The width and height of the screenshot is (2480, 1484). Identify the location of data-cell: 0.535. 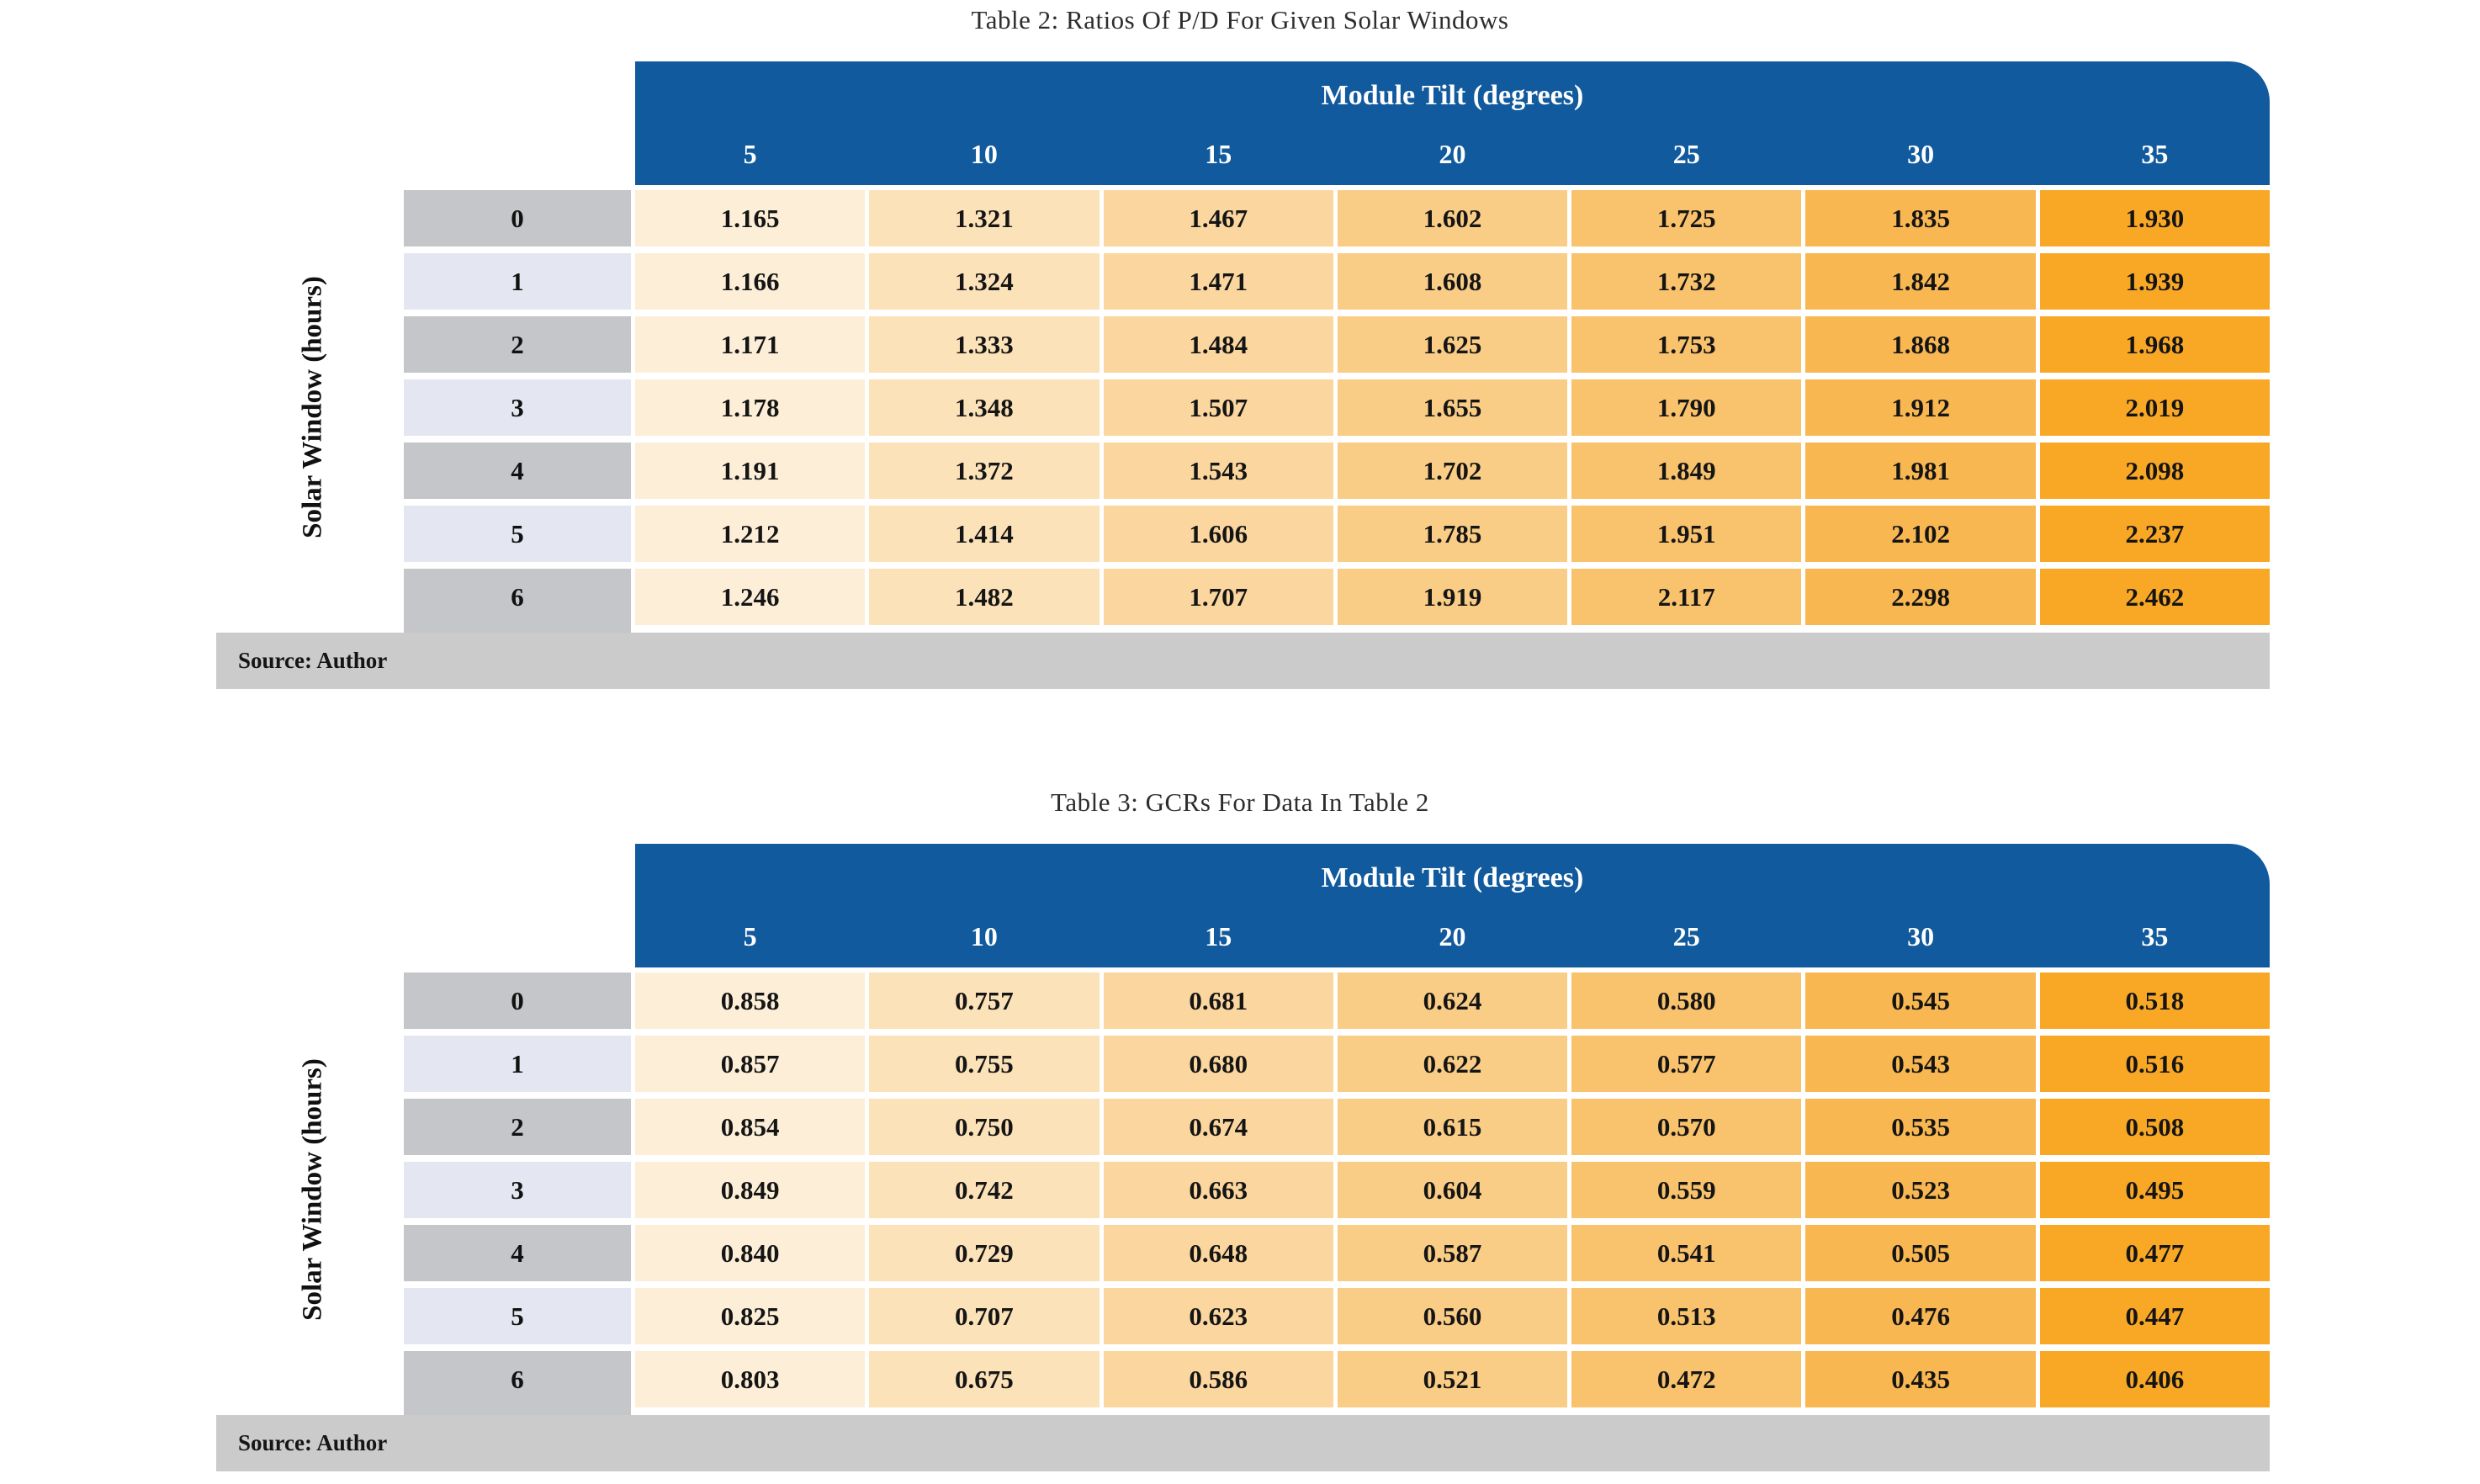
(1920, 1127).